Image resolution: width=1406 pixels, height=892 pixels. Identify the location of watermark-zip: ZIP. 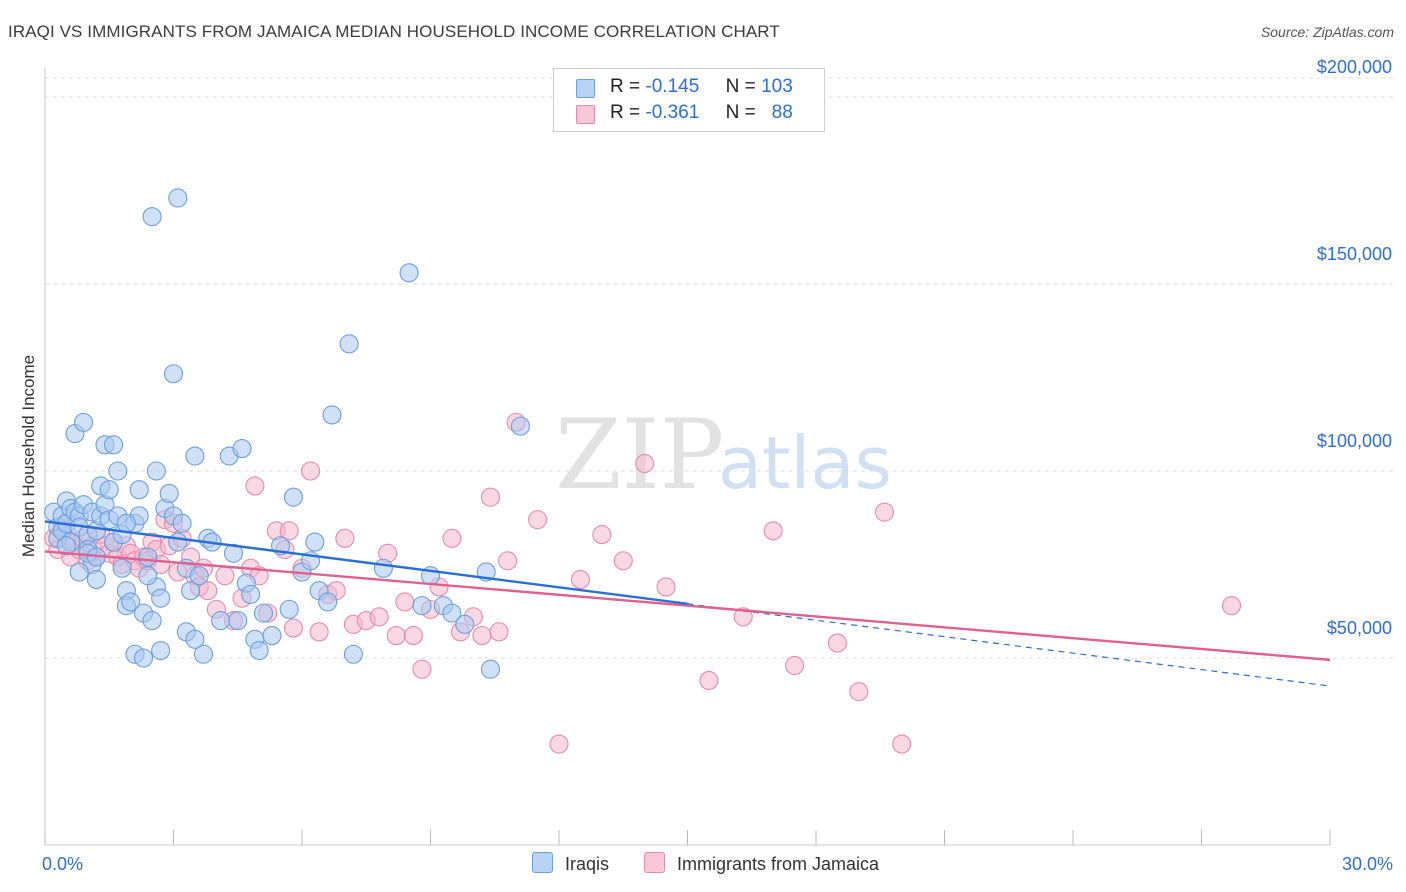
(639, 455).